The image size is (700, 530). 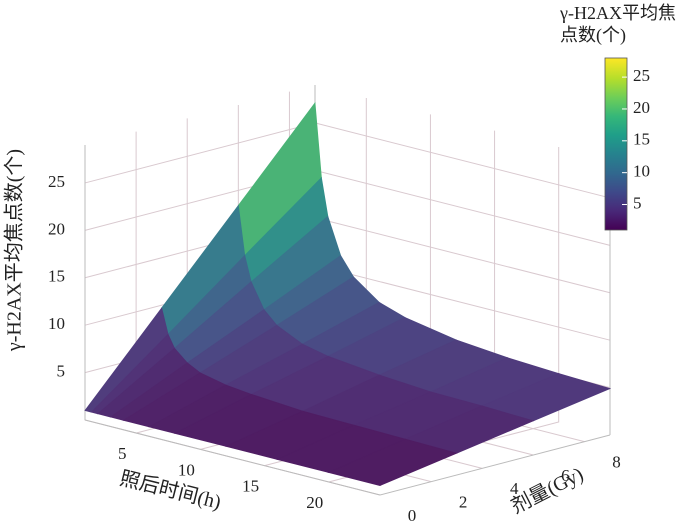 I want to click on x-tick-label: 15, so click(x=250, y=486).